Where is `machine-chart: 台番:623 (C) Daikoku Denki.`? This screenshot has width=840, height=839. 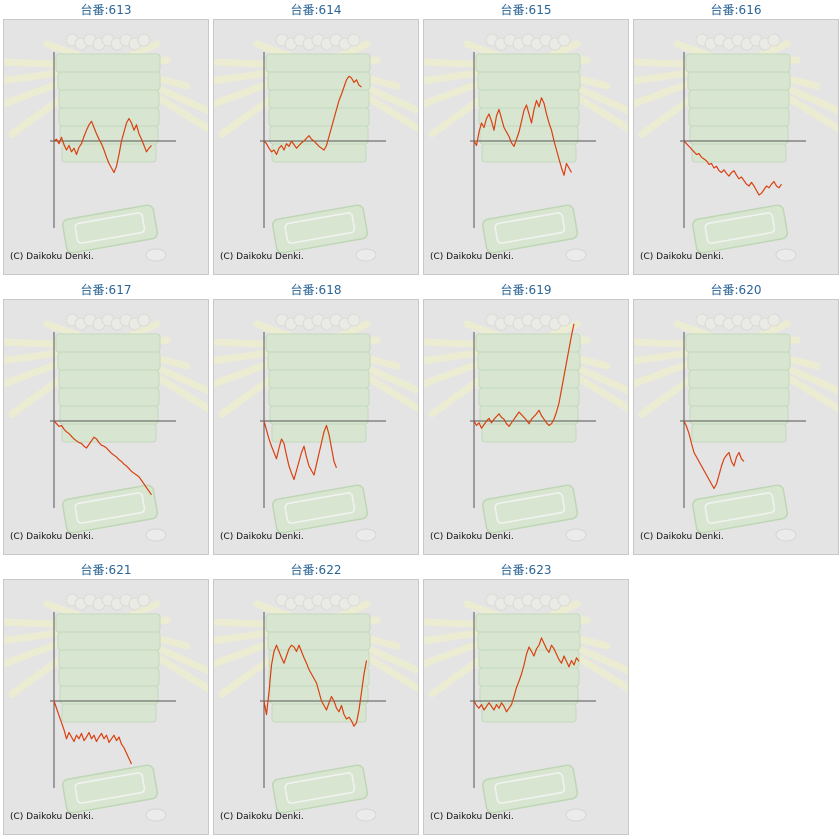
machine-chart: 台番:623 (C) Daikoku Denki. is located at coordinates (526, 698).